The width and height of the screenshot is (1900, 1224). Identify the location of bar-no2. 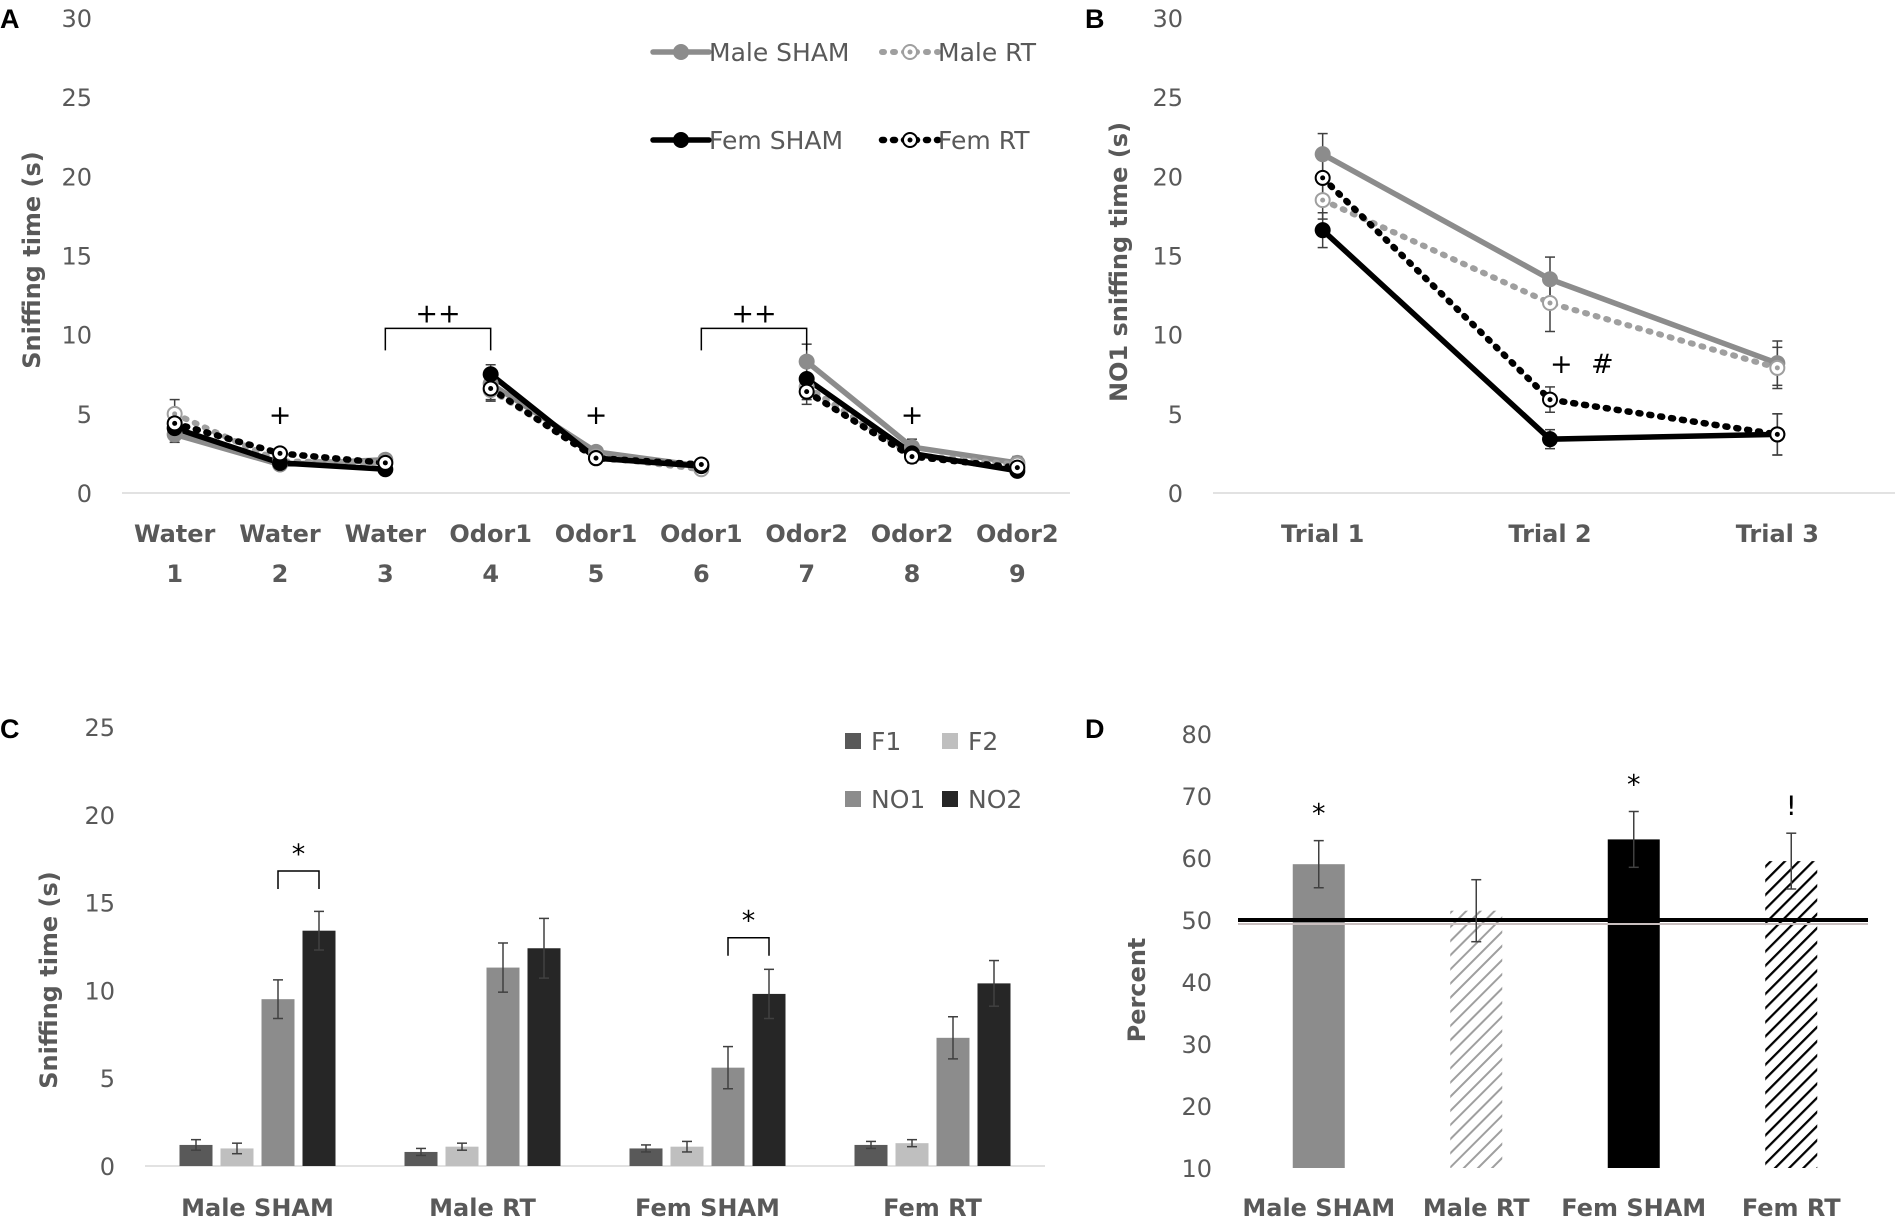
(769, 1079).